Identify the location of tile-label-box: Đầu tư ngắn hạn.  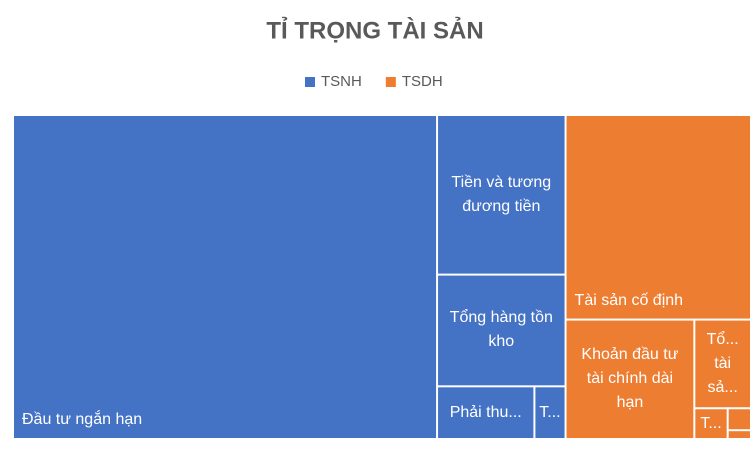
(82, 419).